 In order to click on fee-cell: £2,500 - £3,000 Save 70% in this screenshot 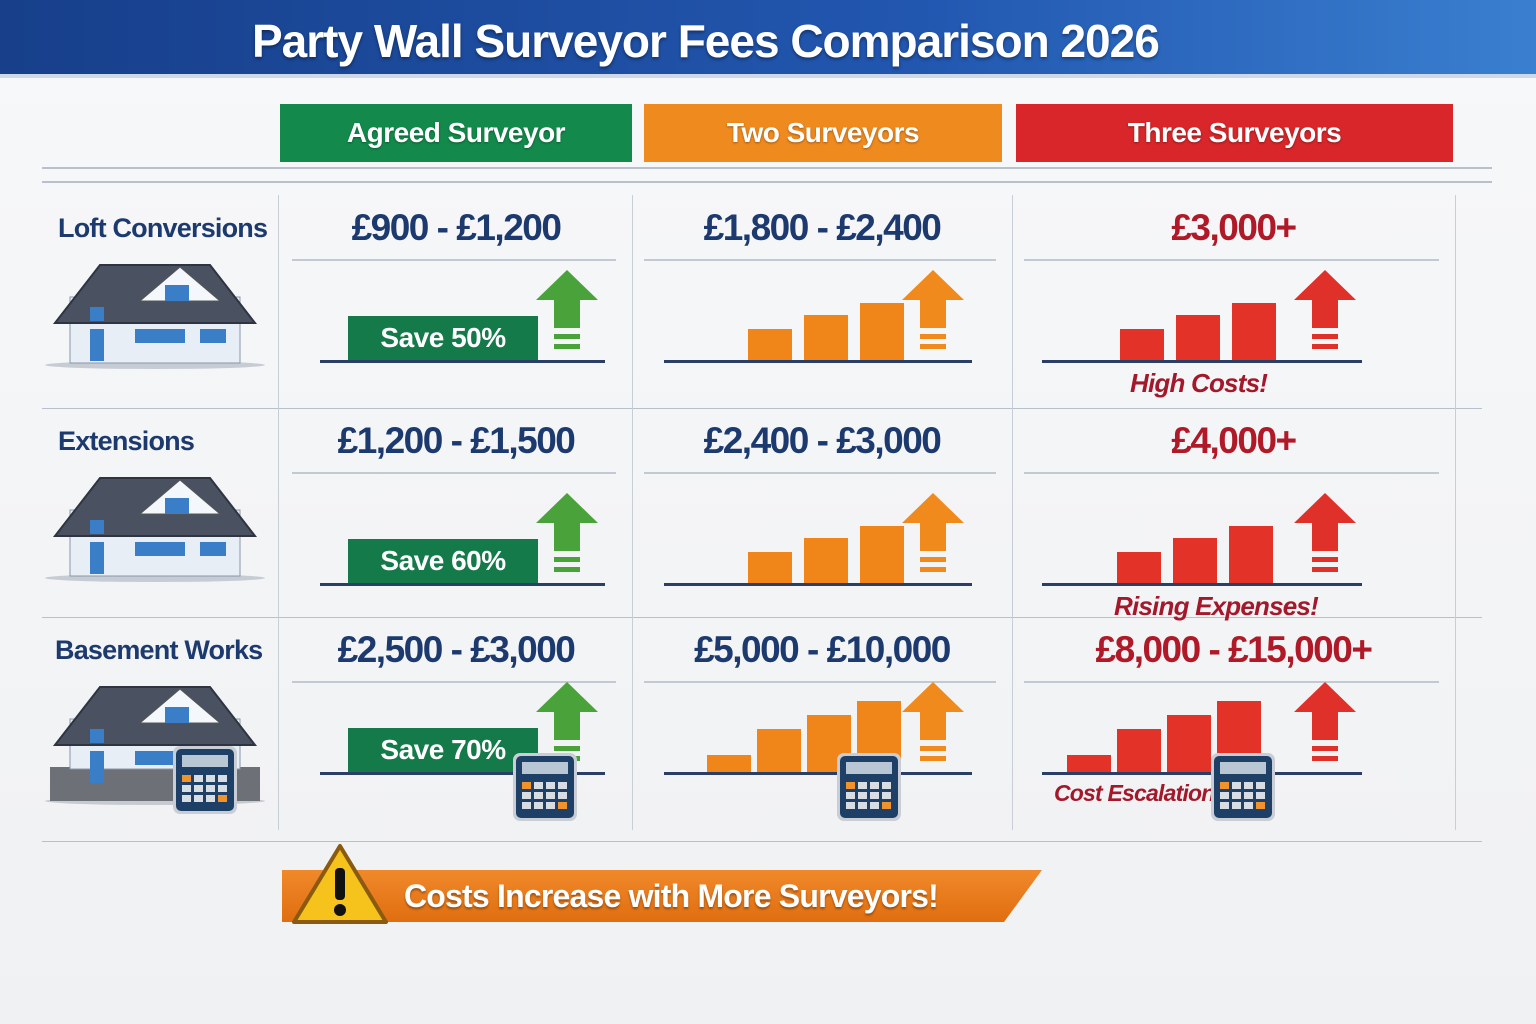, I will do `click(456, 724)`.